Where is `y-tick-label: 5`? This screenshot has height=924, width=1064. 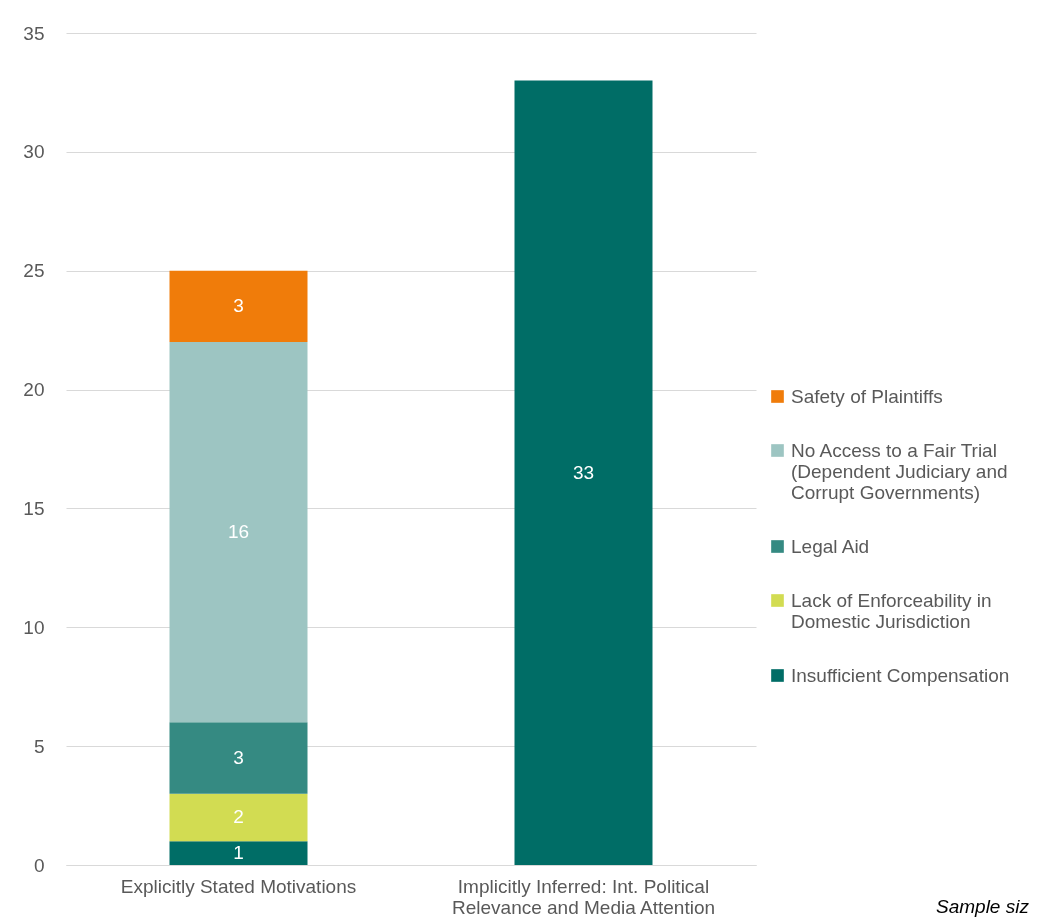
y-tick-label: 5 is located at coordinates (39, 746).